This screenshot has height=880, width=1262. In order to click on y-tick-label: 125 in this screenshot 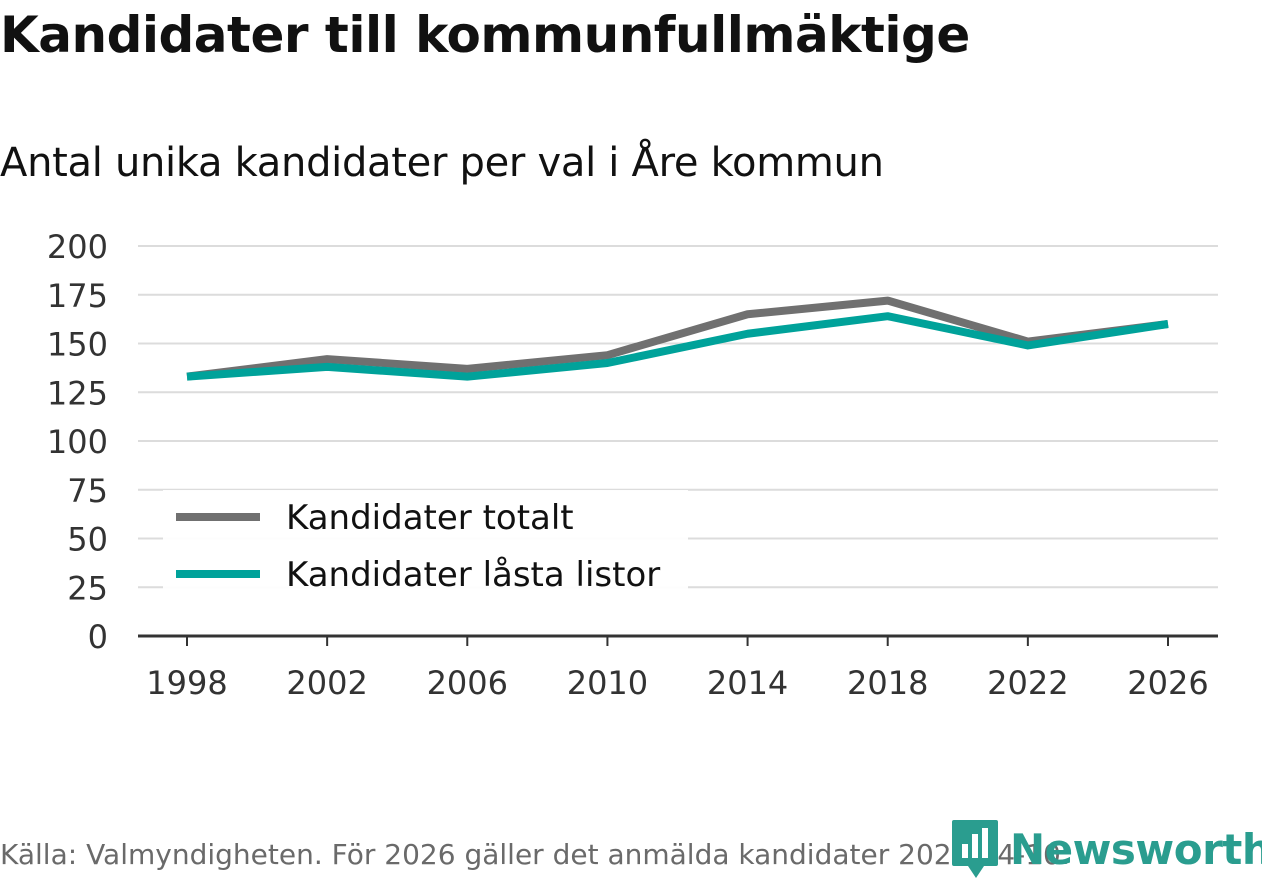, I will do `click(77, 393)`.